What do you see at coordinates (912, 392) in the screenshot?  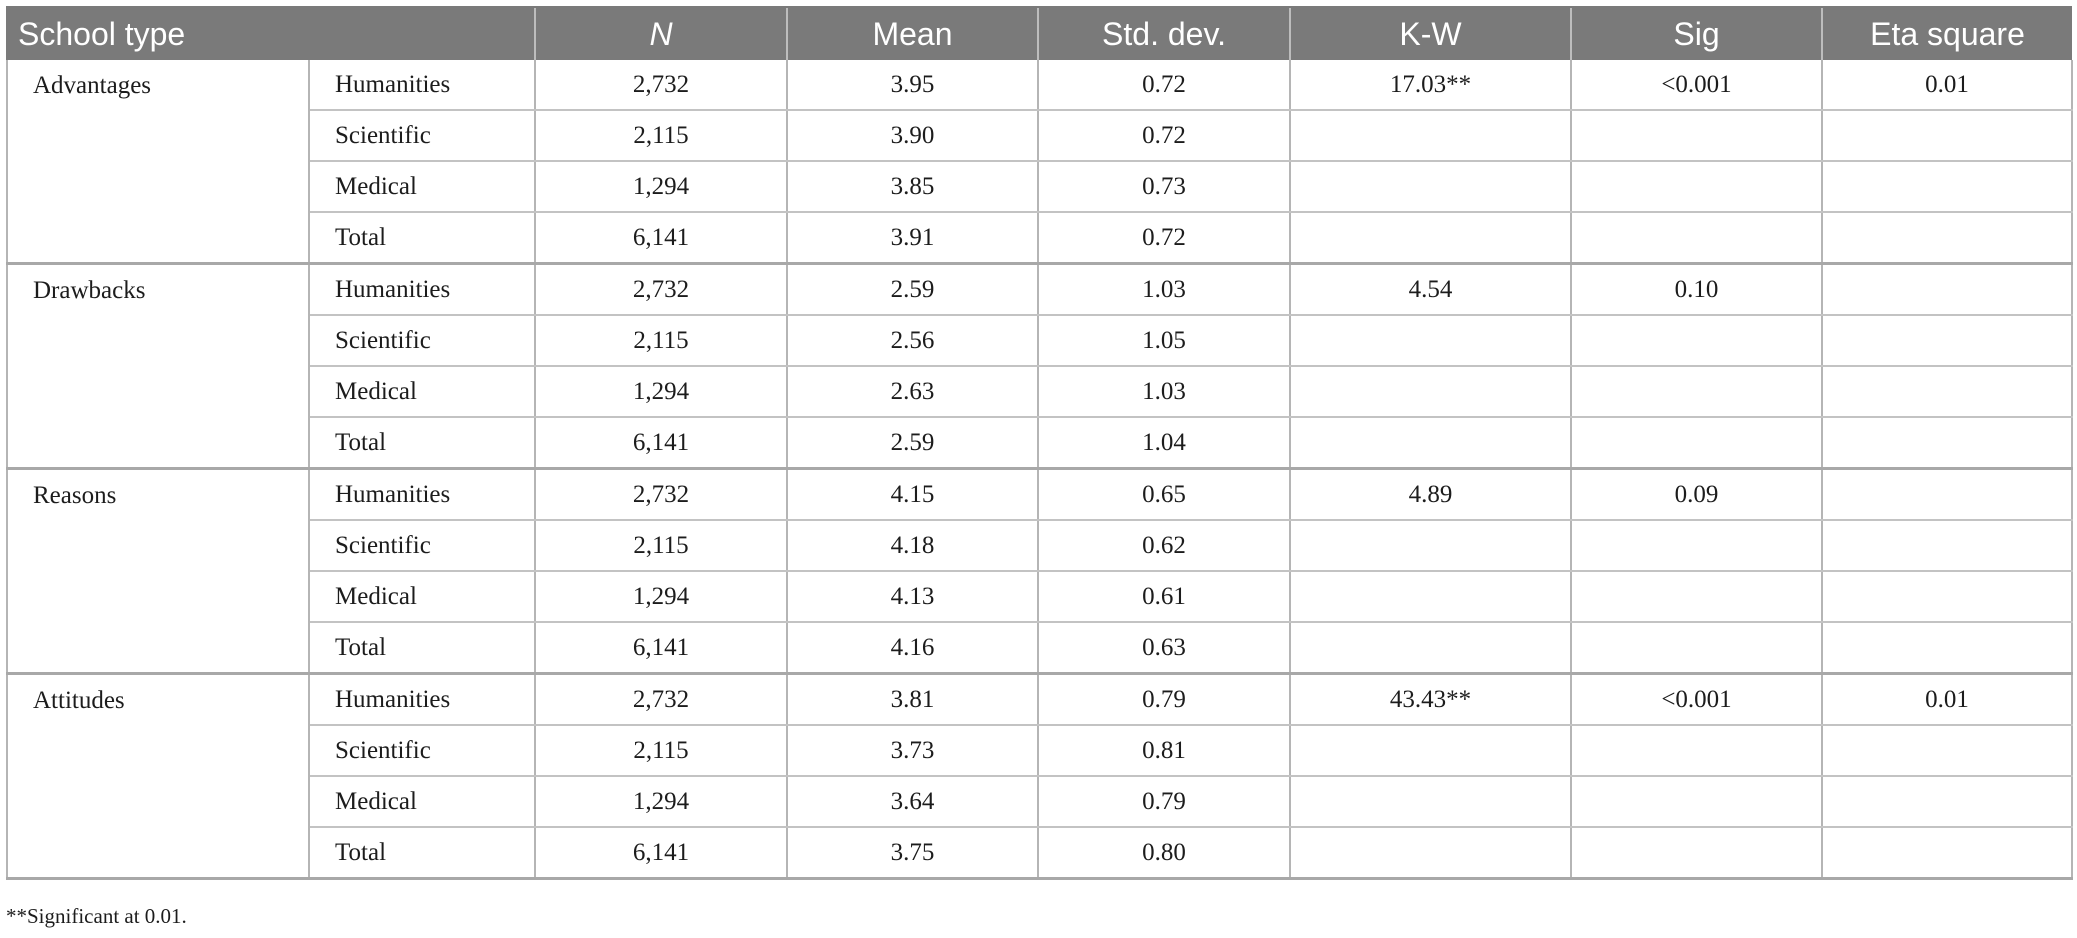 I see `mean-cell: 2.63` at bounding box center [912, 392].